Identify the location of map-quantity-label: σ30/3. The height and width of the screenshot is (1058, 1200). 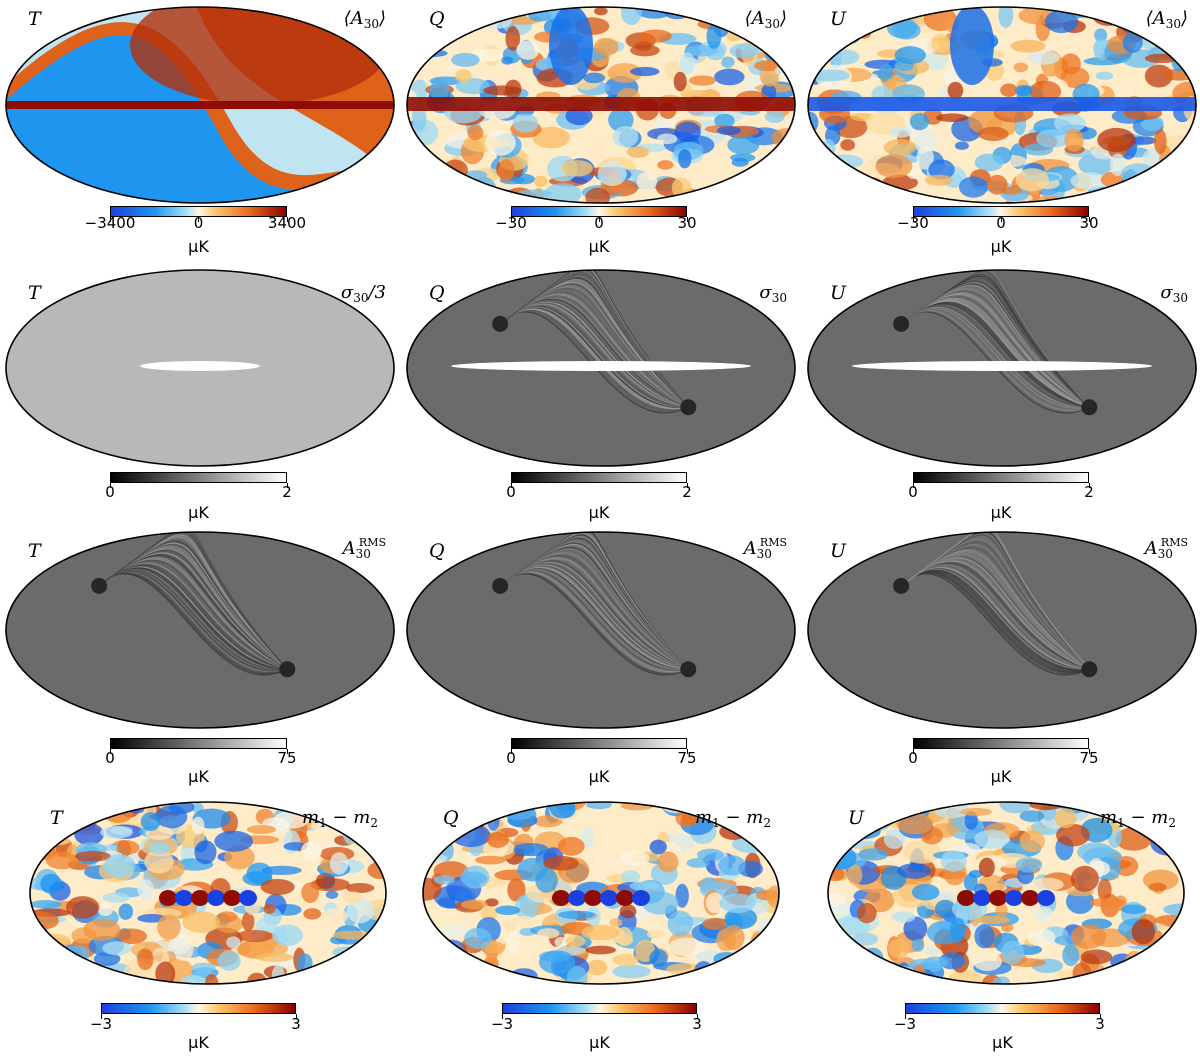
(363, 293).